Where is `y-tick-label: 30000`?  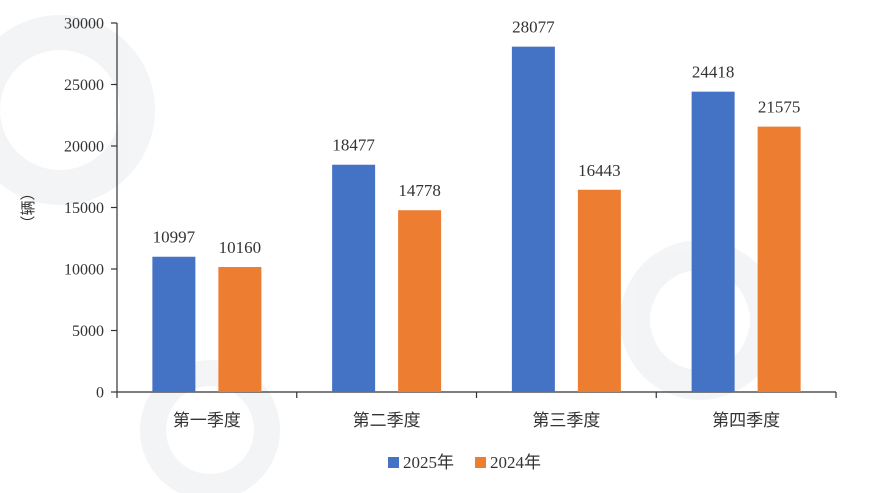
y-tick-label: 30000 is located at coordinates (84, 24).